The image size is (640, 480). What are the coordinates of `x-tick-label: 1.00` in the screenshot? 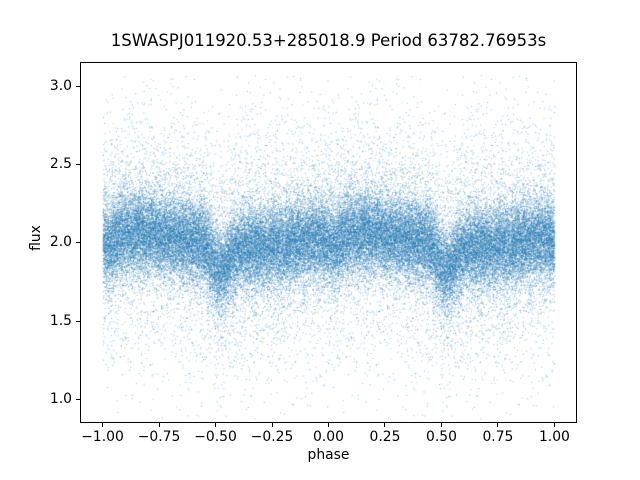 It's located at (554, 437).